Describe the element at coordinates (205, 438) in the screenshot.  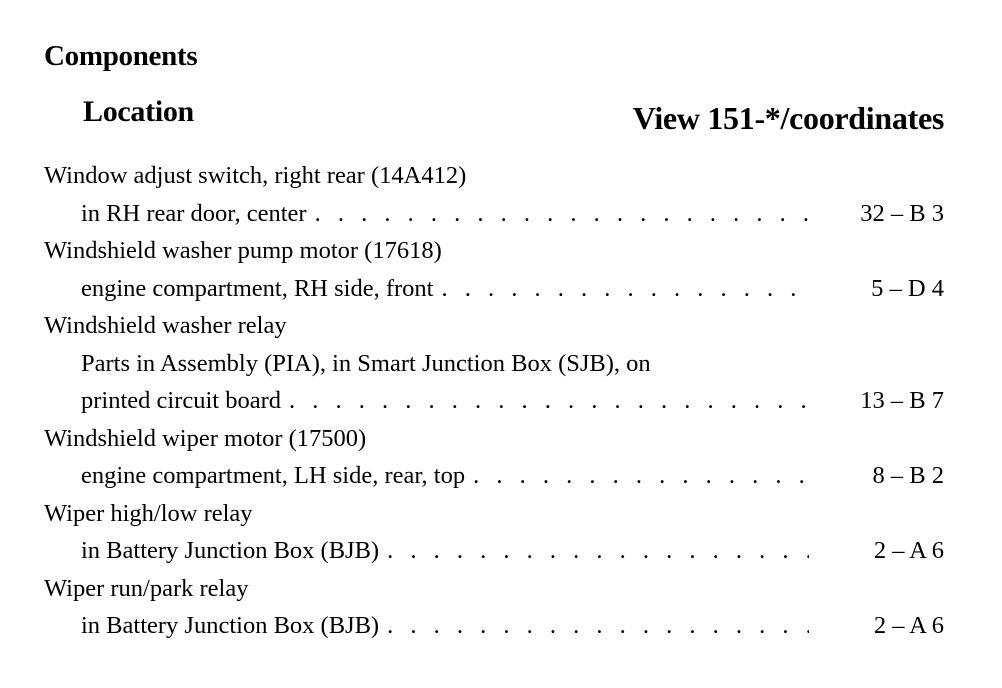
I see `component-name: Windshield wiper motor (17500)` at that location.